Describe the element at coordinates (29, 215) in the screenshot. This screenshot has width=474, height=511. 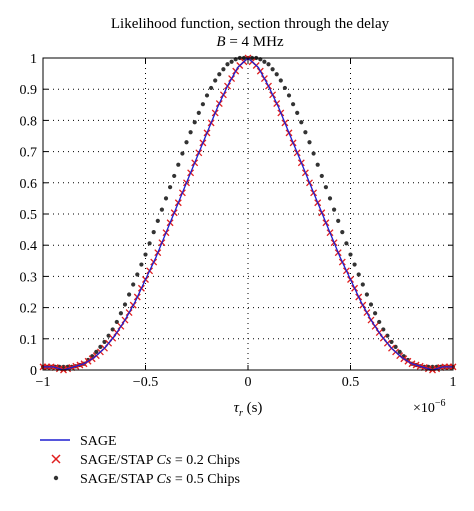
I see `y-tick-label: 0.5` at that location.